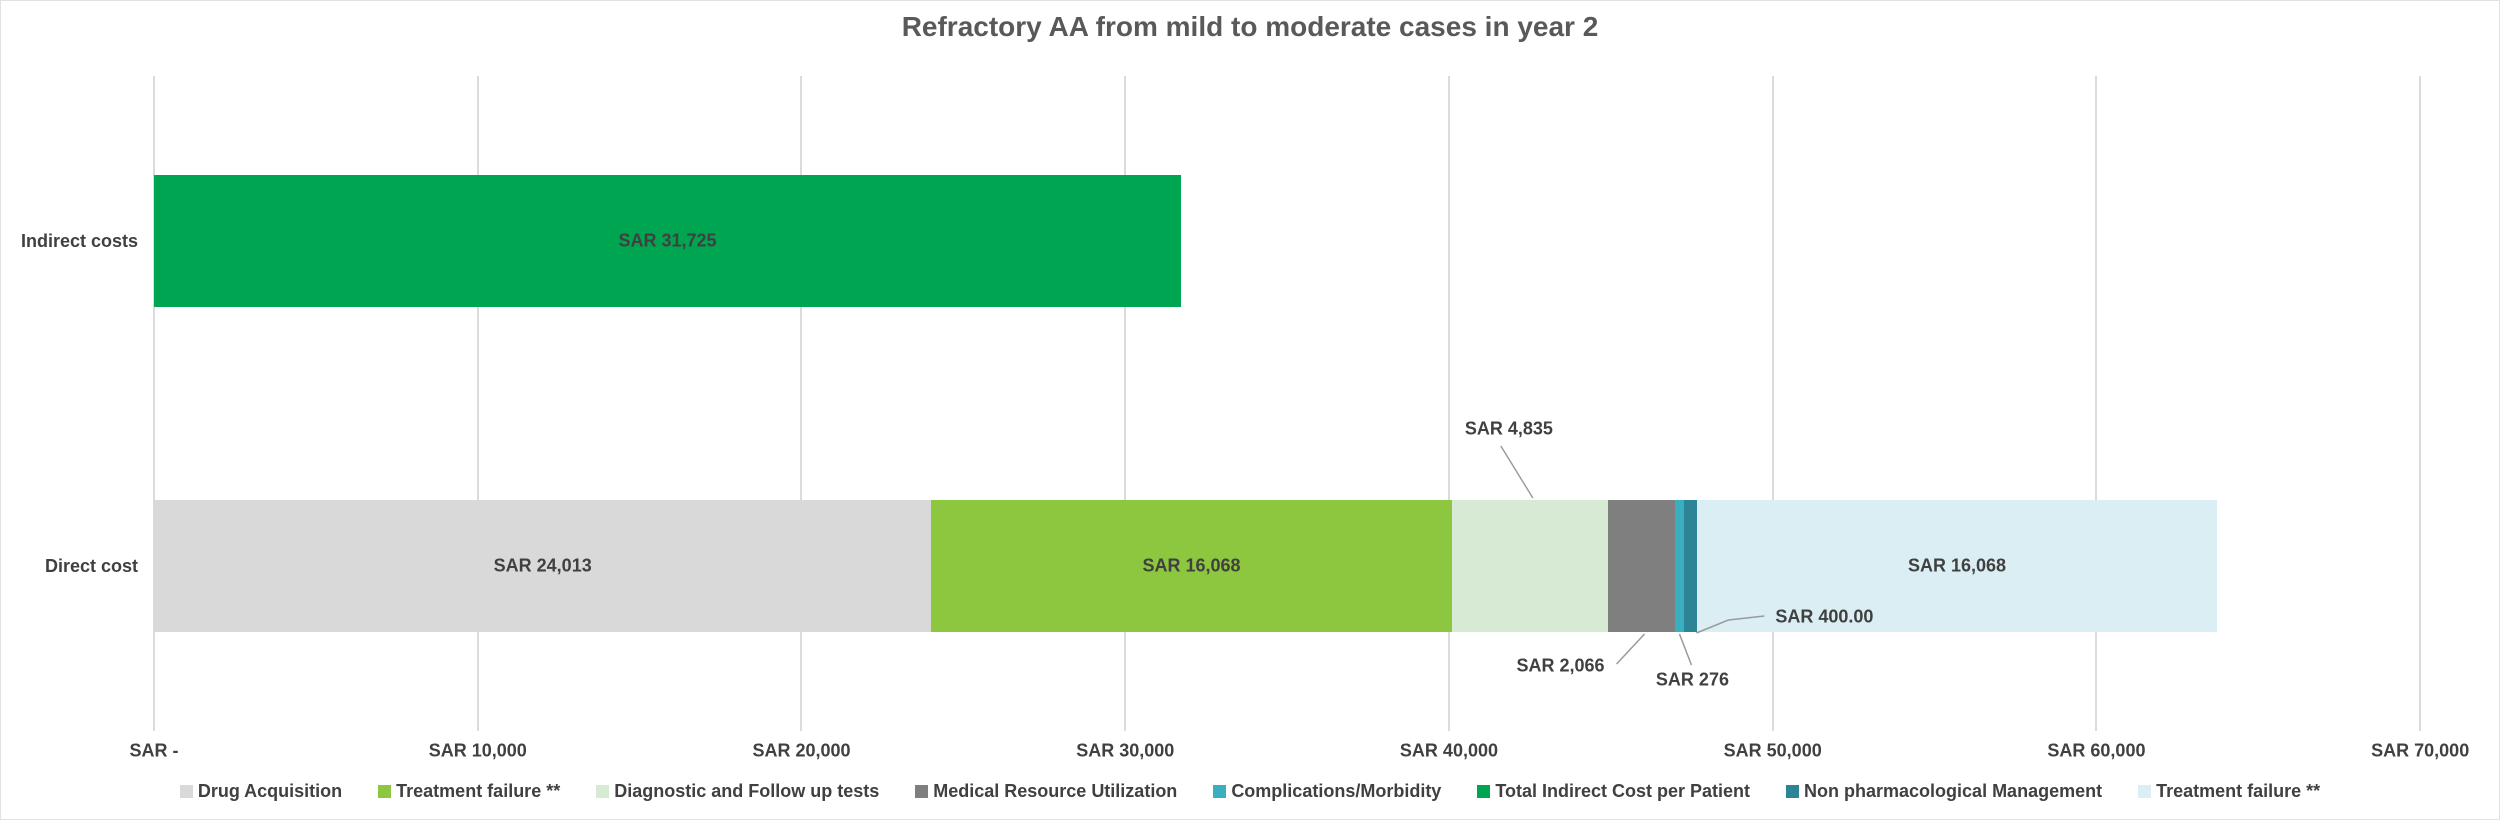  I want to click on legend-item-non-pharmacological-management-6: Non pharmacological Management, so click(1944, 791).